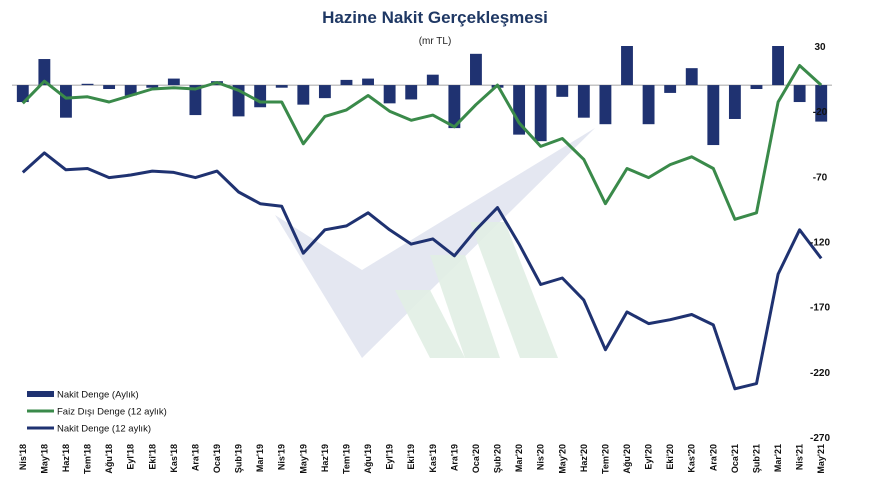 The image size is (870, 492). I want to click on x-tick-label: Mar'19, so click(260, 458).